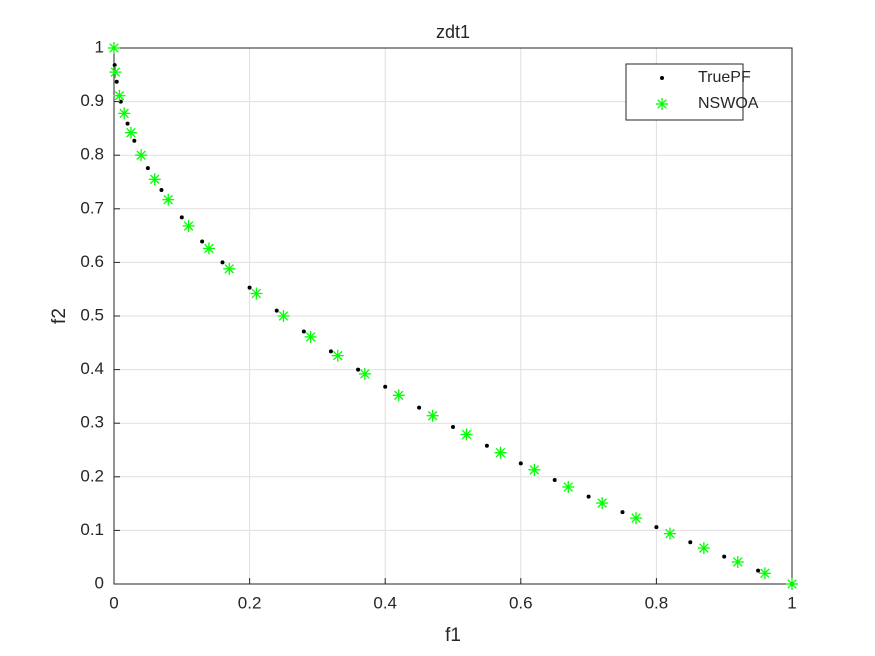 The height and width of the screenshot is (656, 875). What do you see at coordinates (92, 422) in the screenshot?
I see `y-tick-label: 0.3` at bounding box center [92, 422].